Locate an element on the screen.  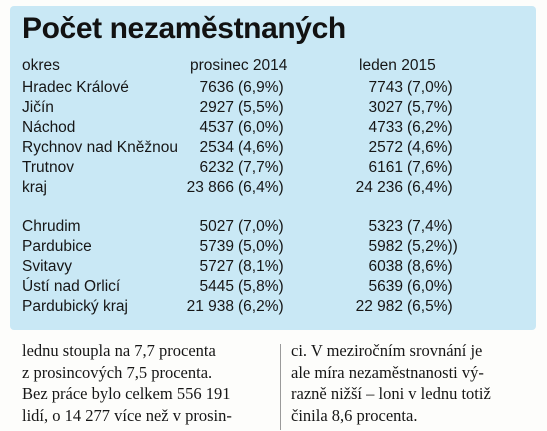
okres-name: Hradec Králové is located at coordinates (75, 87).